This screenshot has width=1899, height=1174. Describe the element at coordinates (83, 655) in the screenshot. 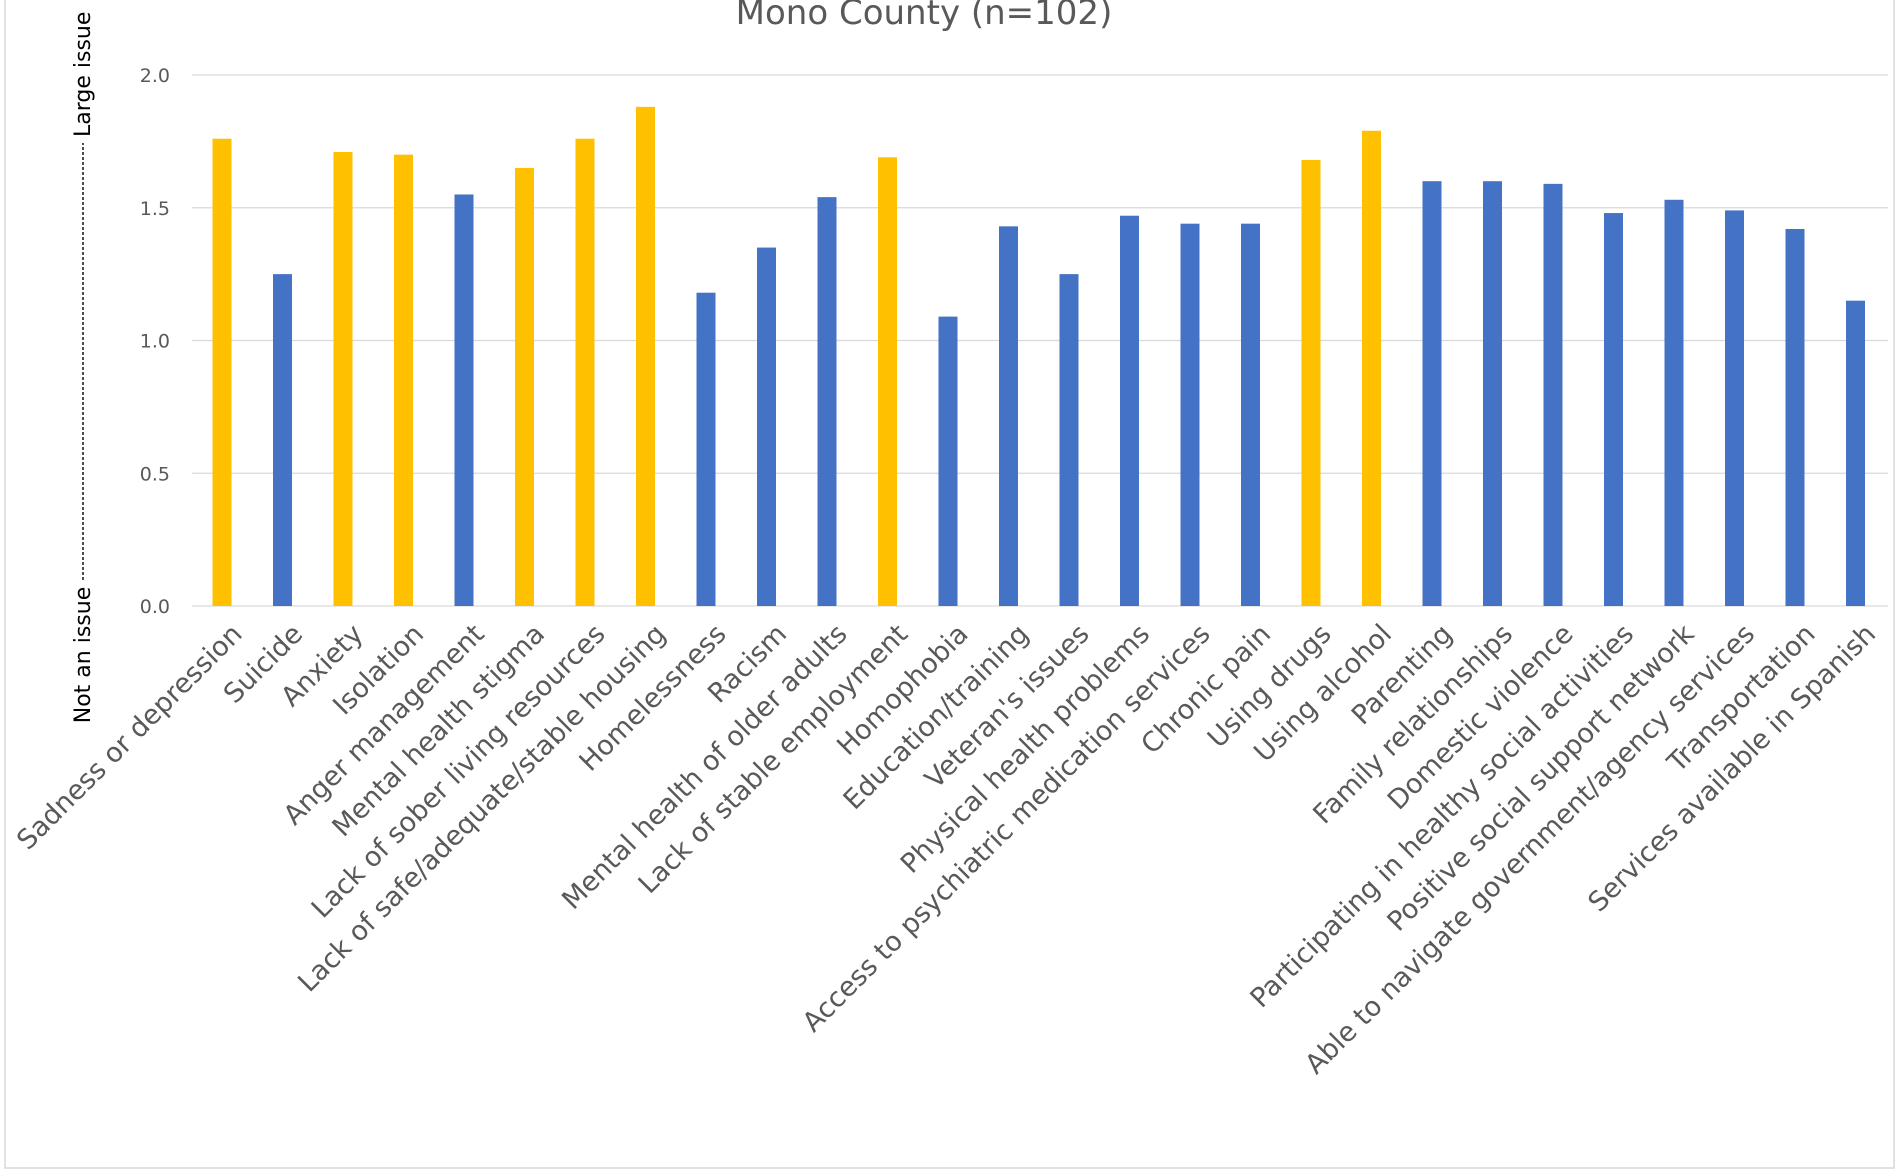

I see `y-axis-label-low: Not an issue` at that location.